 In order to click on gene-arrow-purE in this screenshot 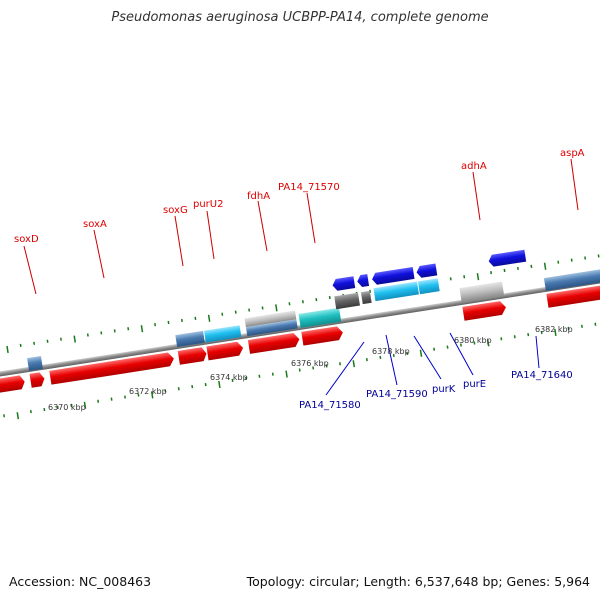, I will do `click(427, 270)`.